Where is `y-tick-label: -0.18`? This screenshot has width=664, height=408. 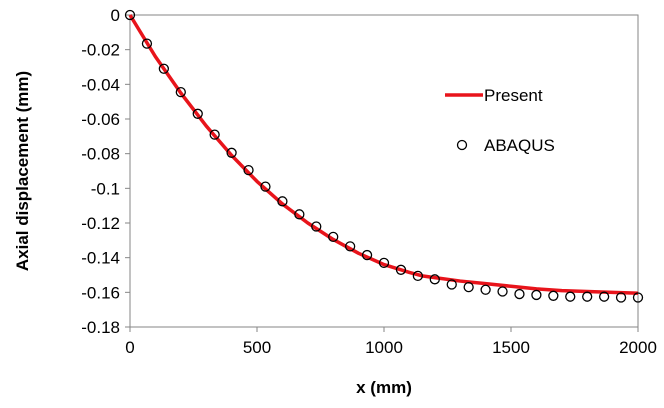
y-tick-label: -0.18 is located at coordinates (100, 327).